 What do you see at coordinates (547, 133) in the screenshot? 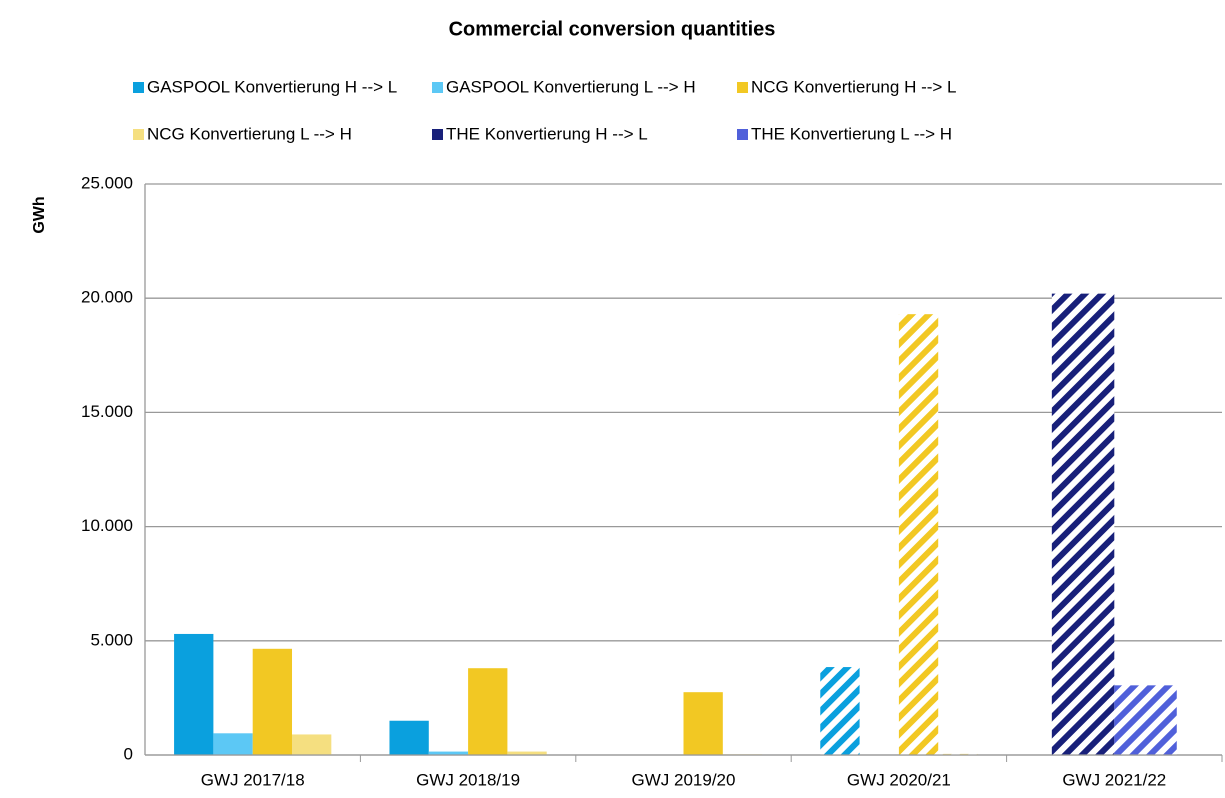
I see `legend-label: THE Konvertierung H --> L` at bounding box center [547, 133].